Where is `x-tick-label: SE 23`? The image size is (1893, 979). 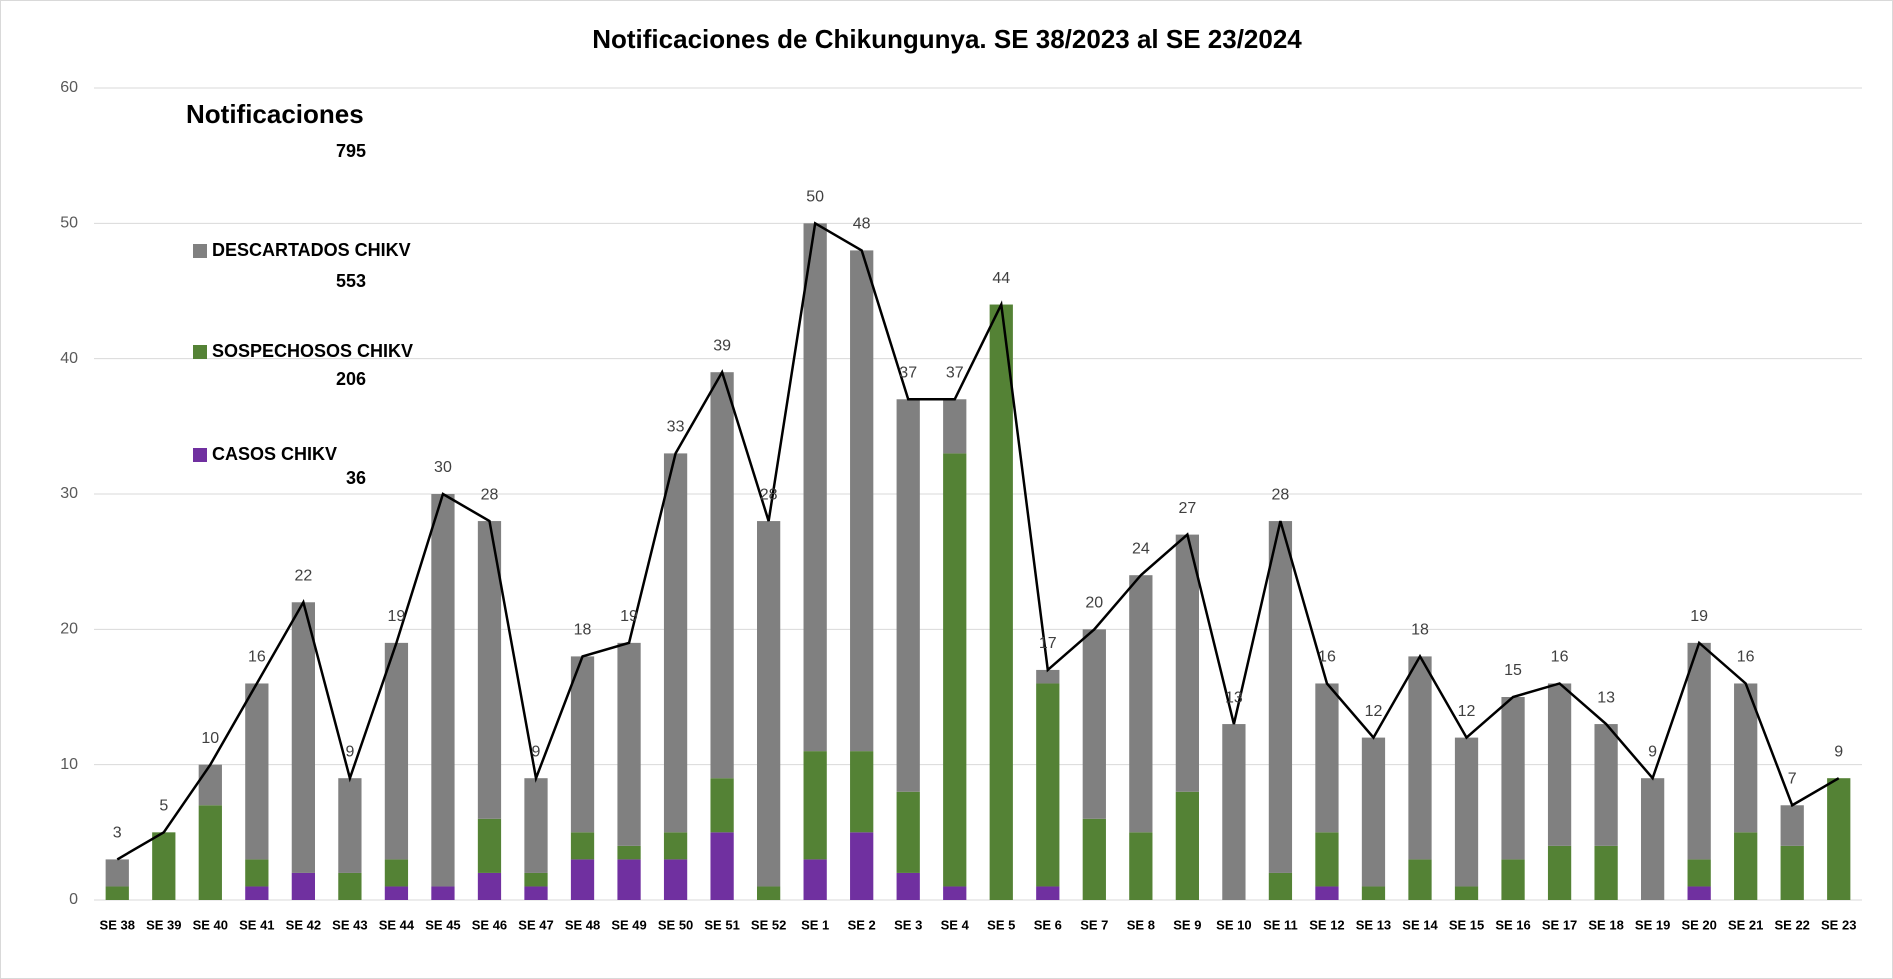
x-tick-label: SE 23 is located at coordinates (1838, 924).